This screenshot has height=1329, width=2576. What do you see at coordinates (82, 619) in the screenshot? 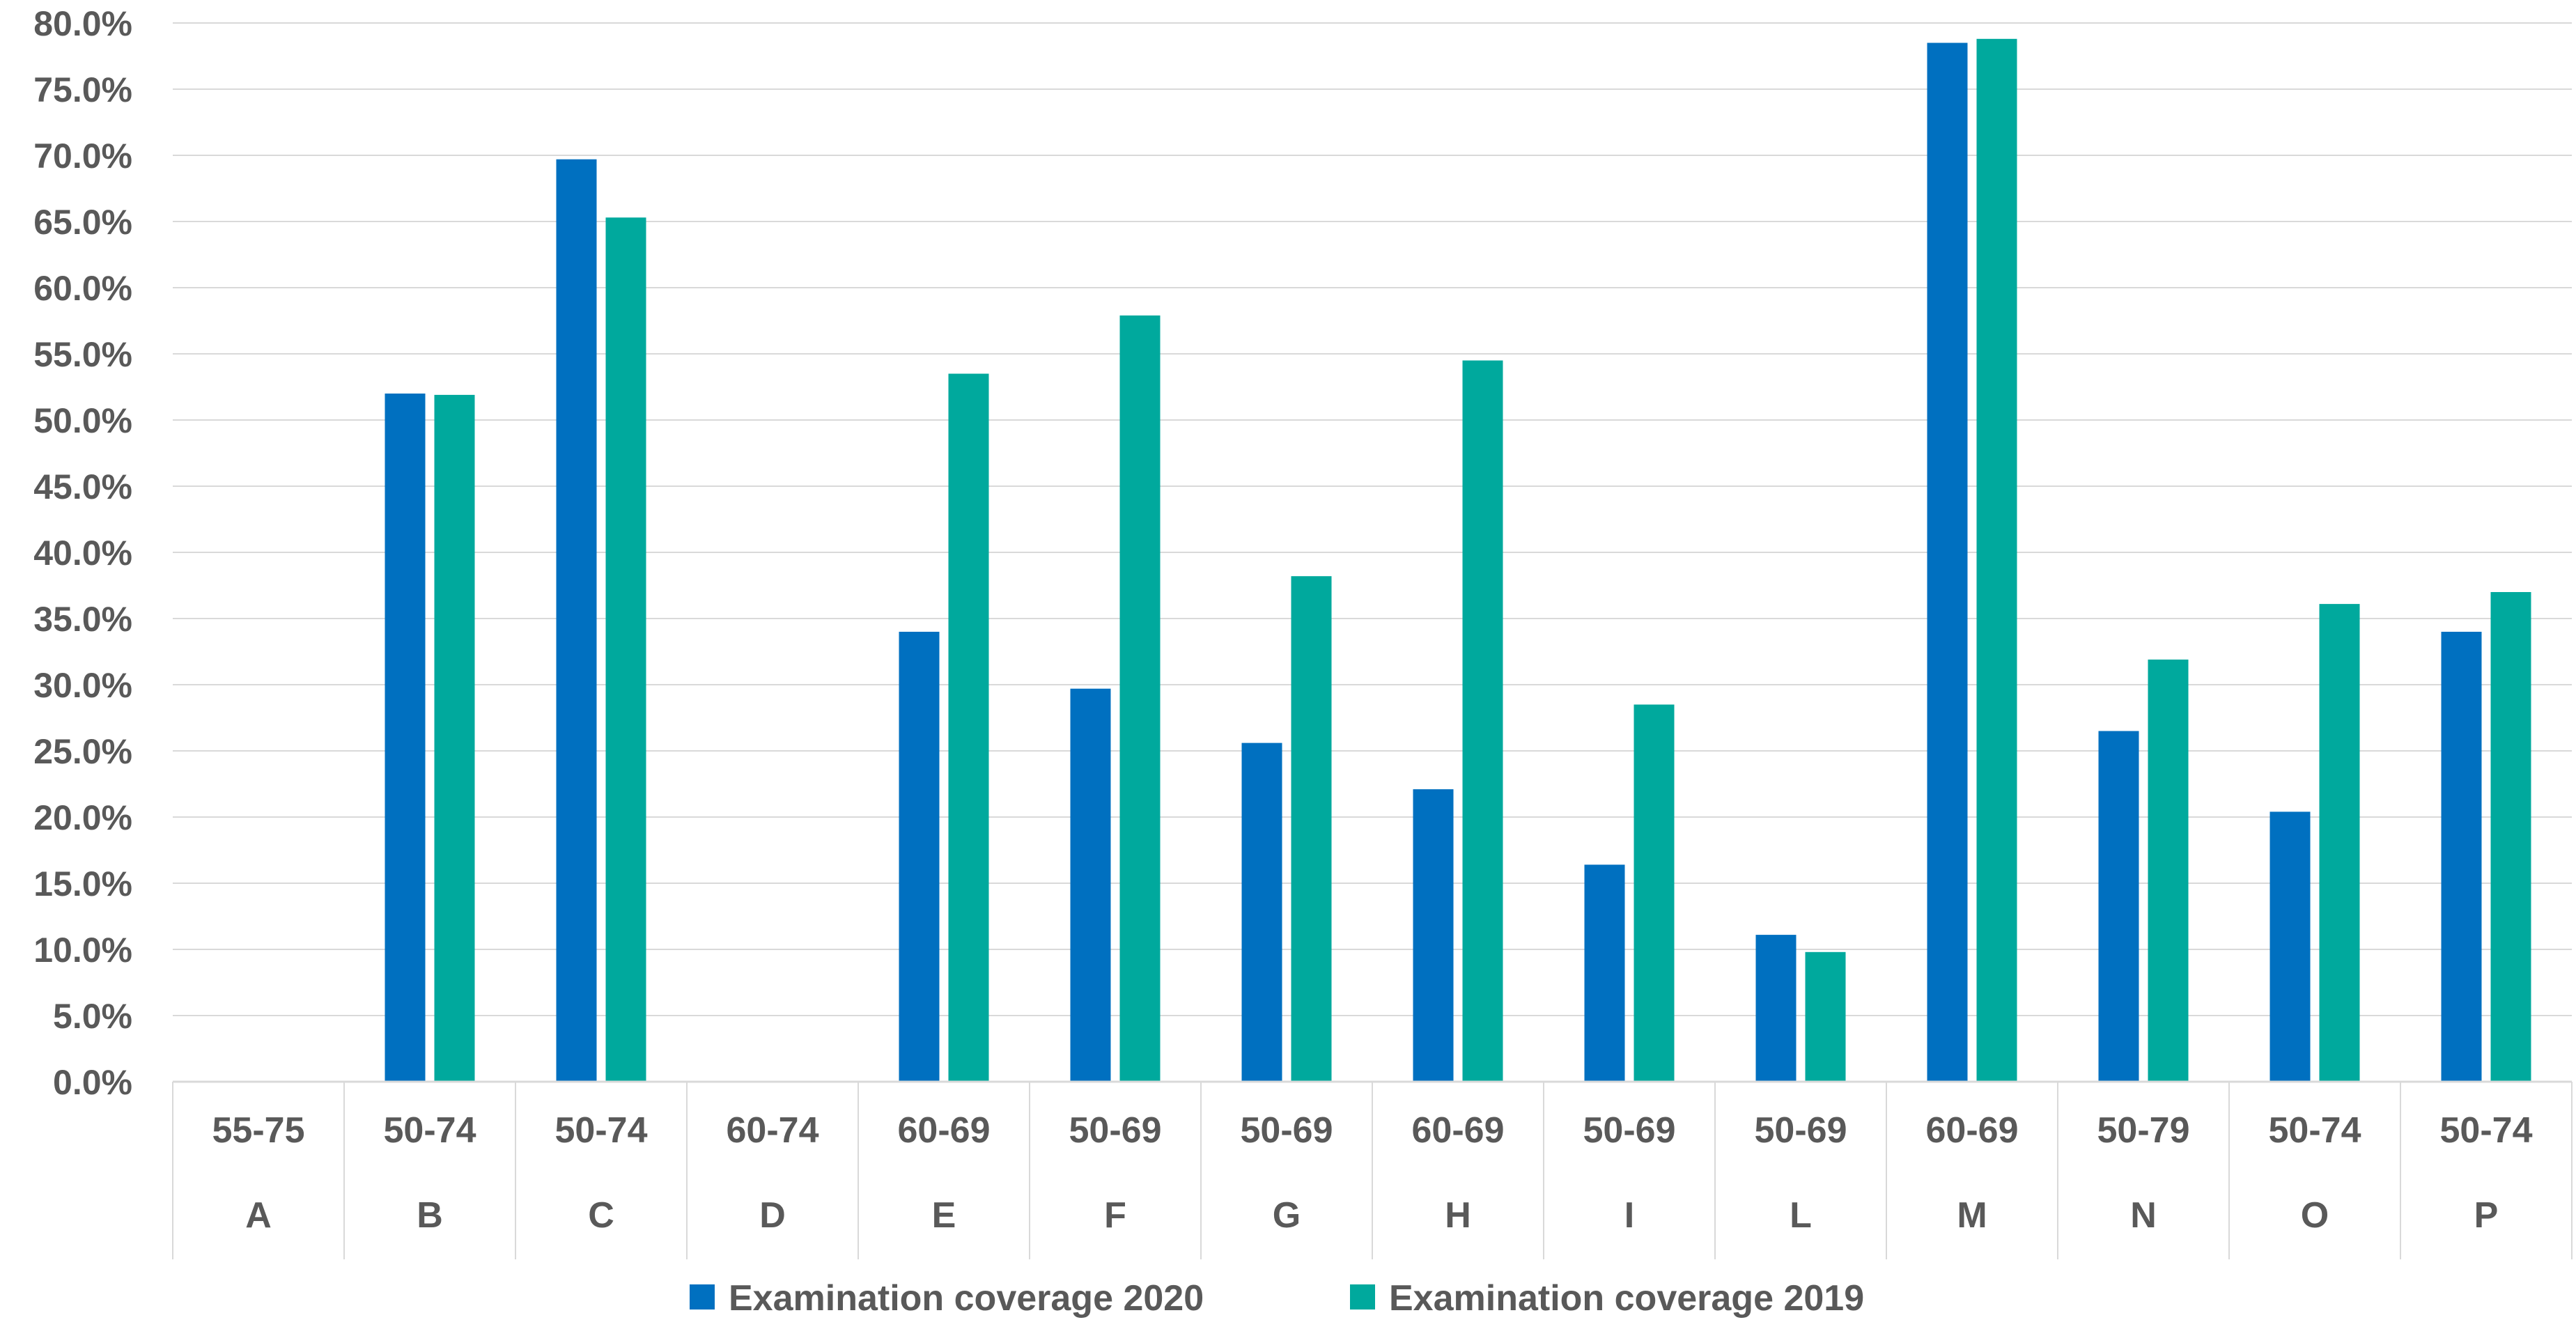
I see `y-tick-label: 35.0%` at bounding box center [82, 619].